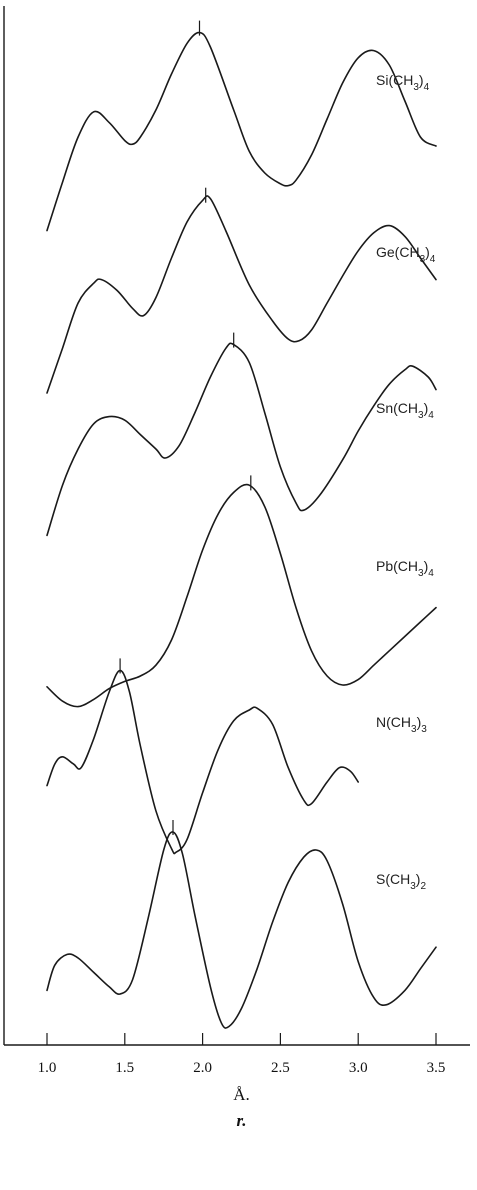 The width and height of the screenshot is (477, 1190). What do you see at coordinates (436, 1068) in the screenshot?
I see `x-tick-label-3.5: 3.5` at bounding box center [436, 1068].